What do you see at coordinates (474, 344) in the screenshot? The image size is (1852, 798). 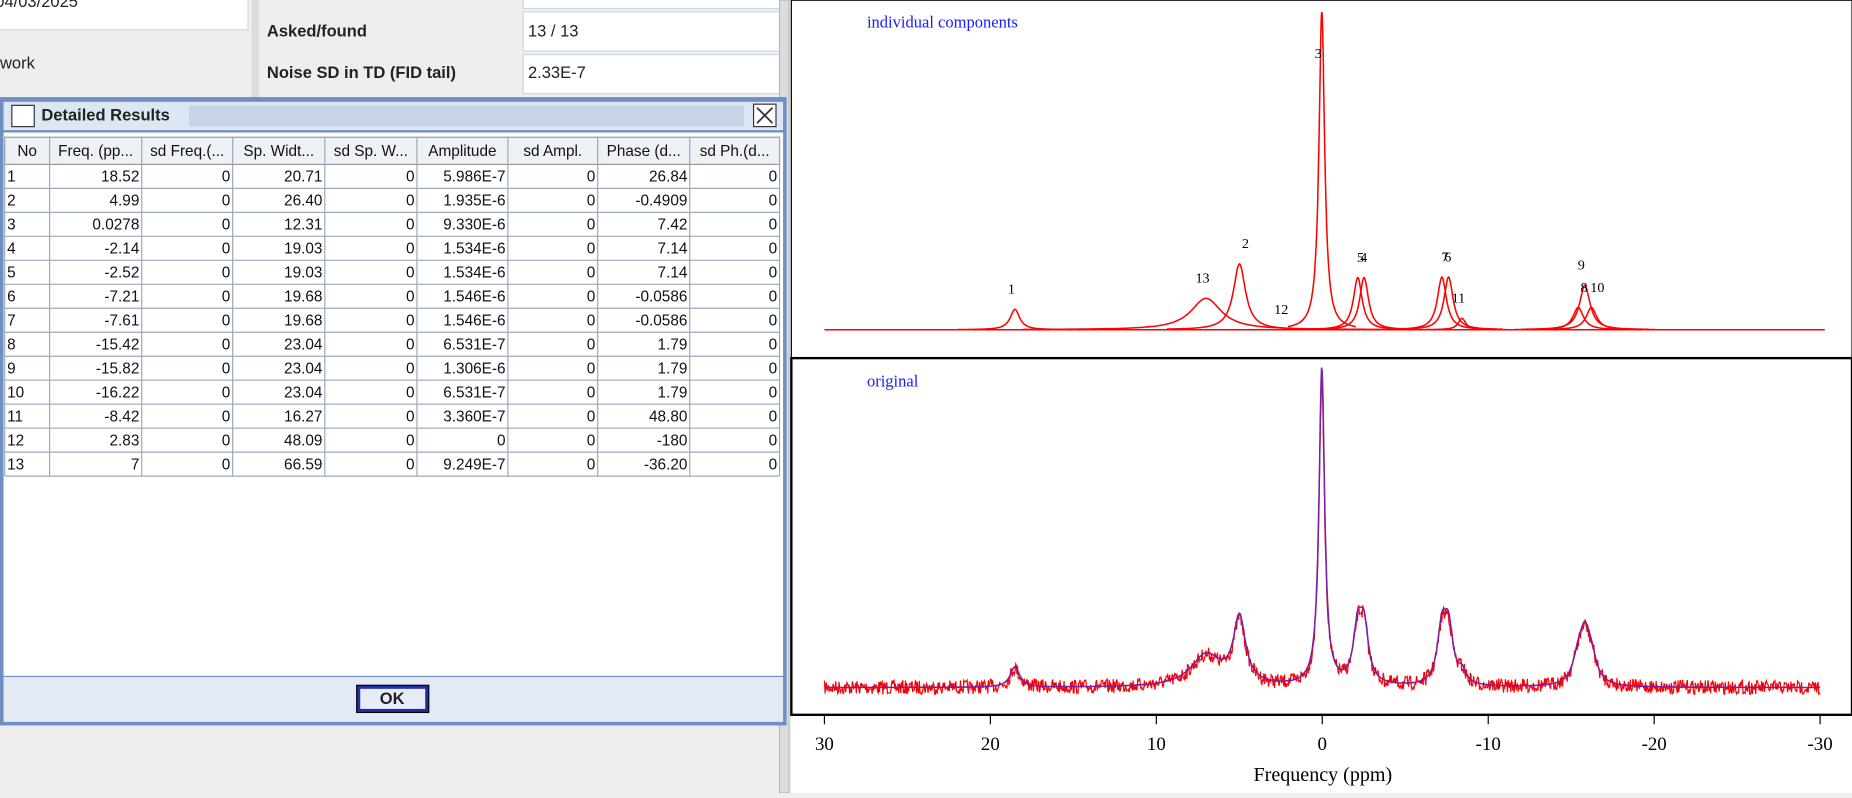 I see `table-cell: 6.531E-7` at bounding box center [474, 344].